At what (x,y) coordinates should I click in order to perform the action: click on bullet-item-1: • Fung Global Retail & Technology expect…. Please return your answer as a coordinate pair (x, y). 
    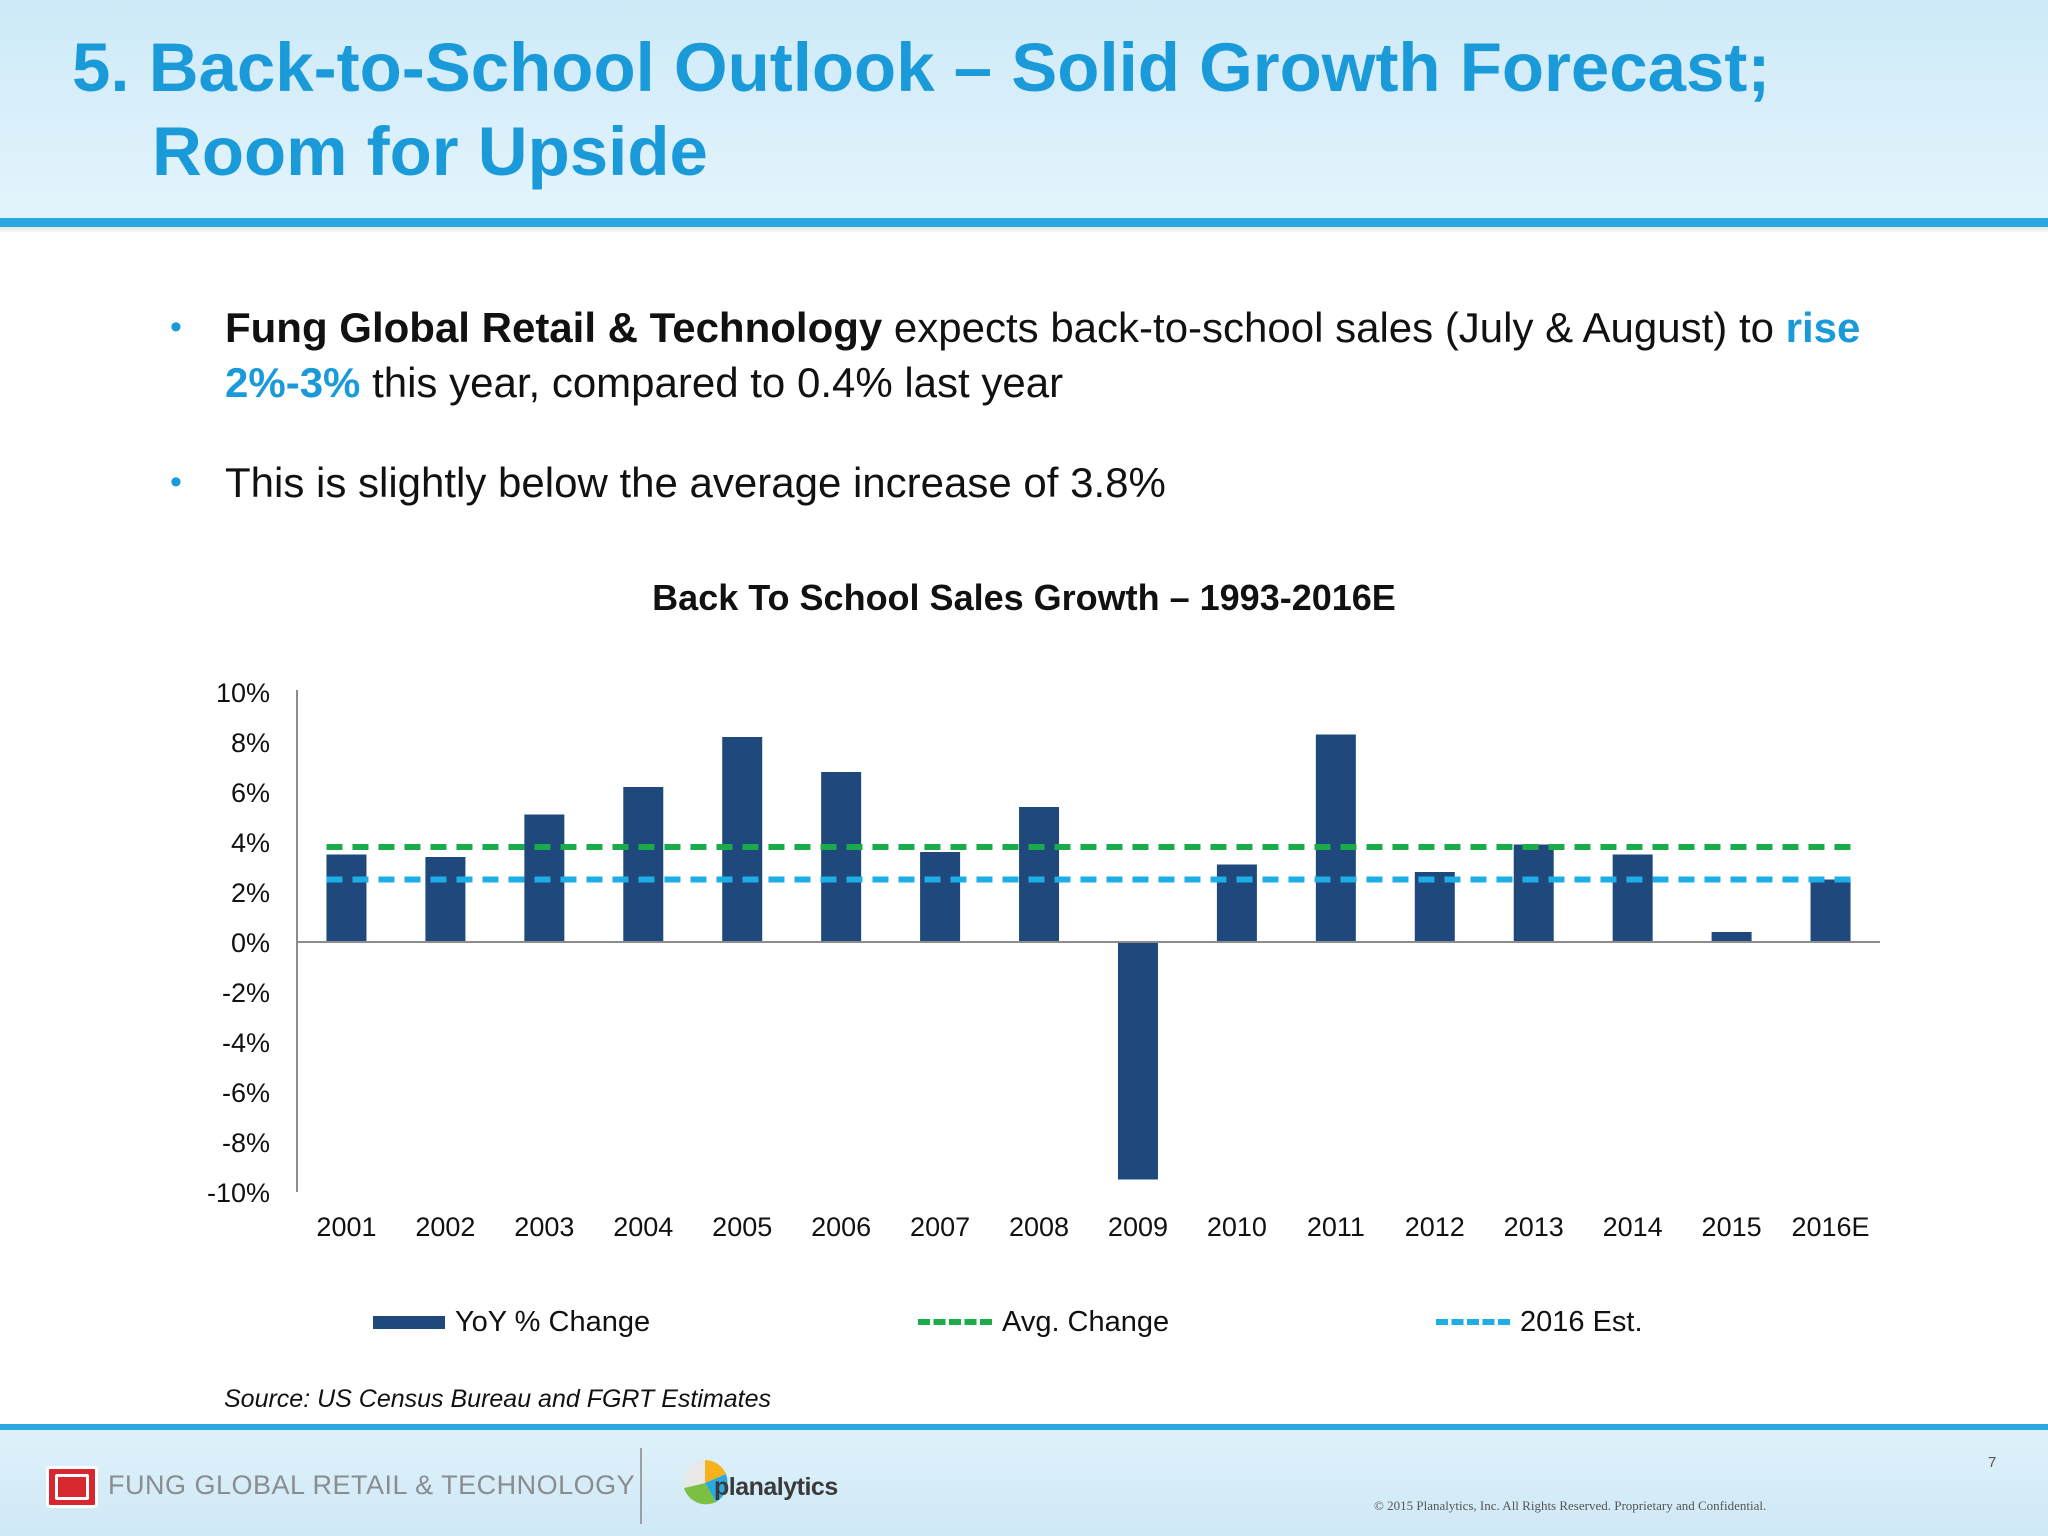
    Looking at the image, I should click on (1040, 355).